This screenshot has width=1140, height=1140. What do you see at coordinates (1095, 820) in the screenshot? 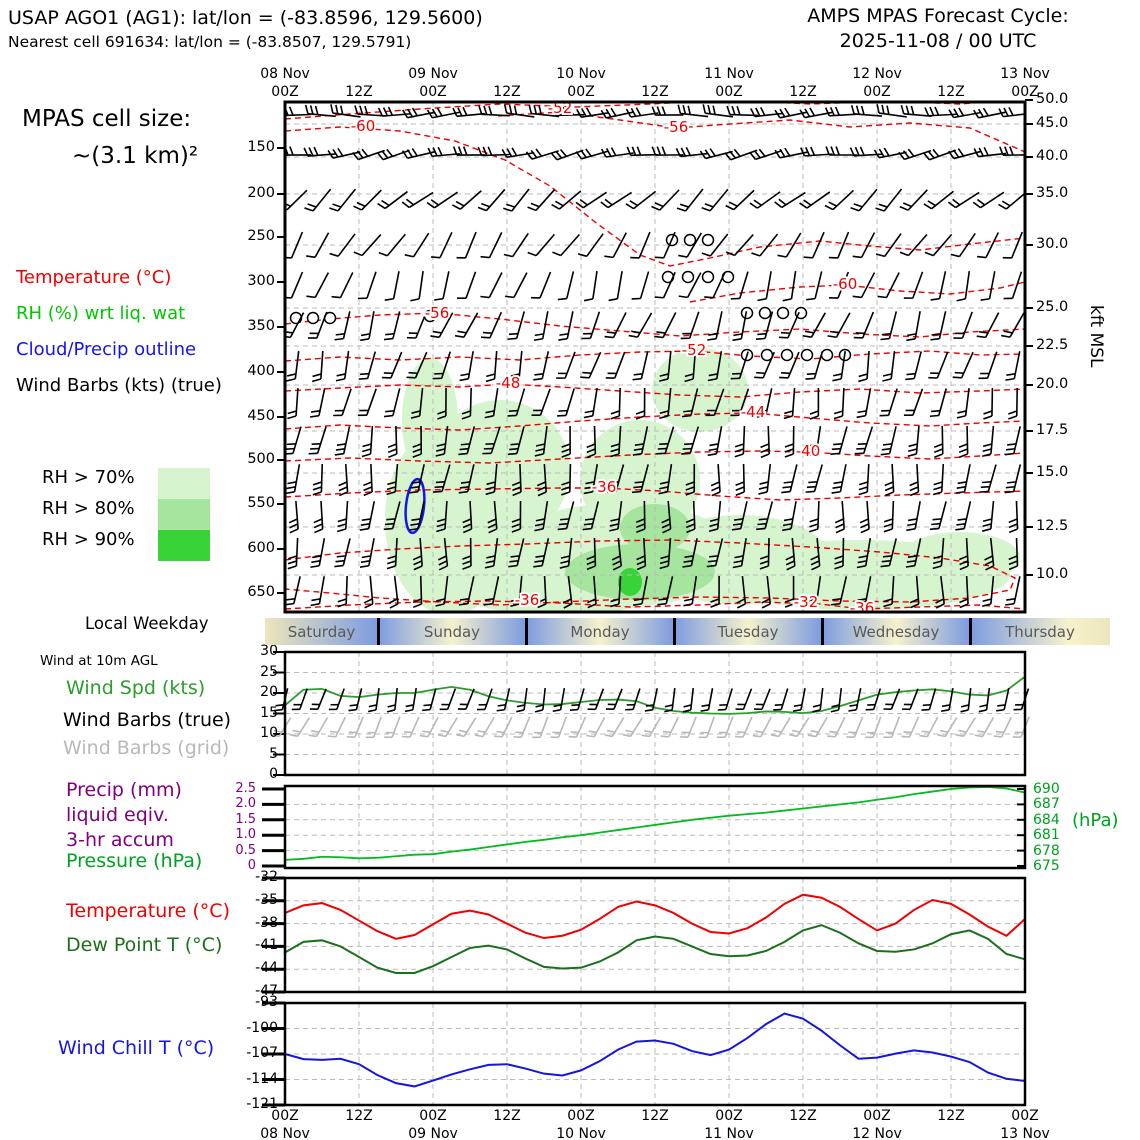
I see `hpa-unit-label: (hPa)` at bounding box center [1095, 820].